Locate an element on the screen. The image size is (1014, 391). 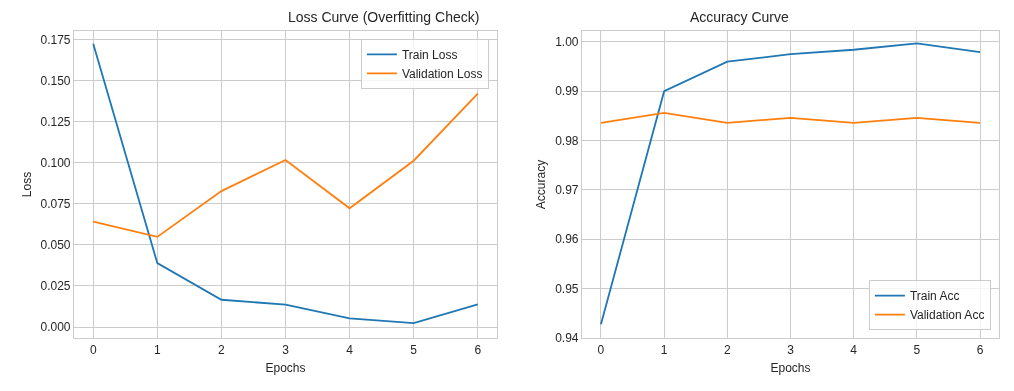
chart-title: Accuracy Curve is located at coordinates (740, 17).